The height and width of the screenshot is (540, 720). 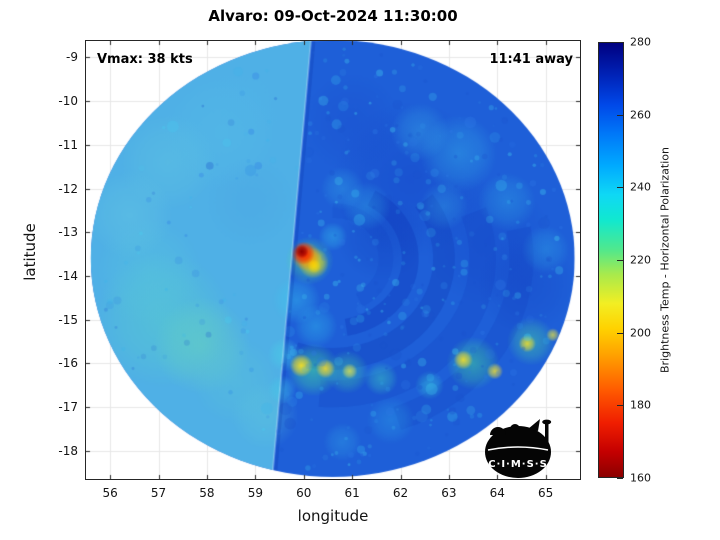 What do you see at coordinates (518, 452) in the screenshot?
I see `logo-circle` at bounding box center [518, 452].